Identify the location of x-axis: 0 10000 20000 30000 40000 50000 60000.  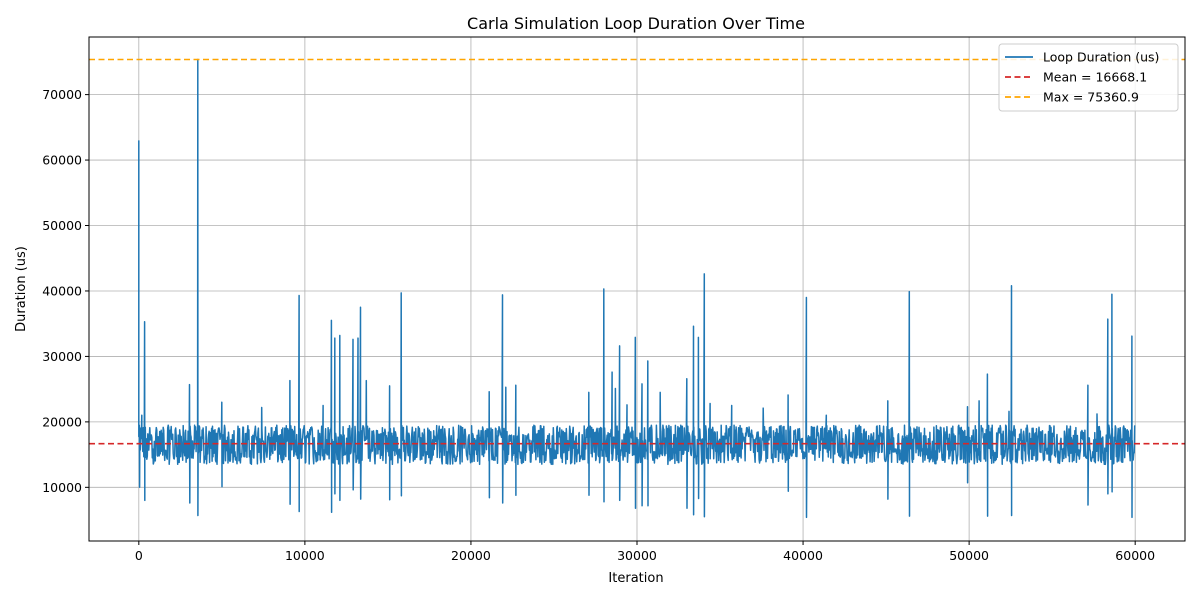
(645, 552).